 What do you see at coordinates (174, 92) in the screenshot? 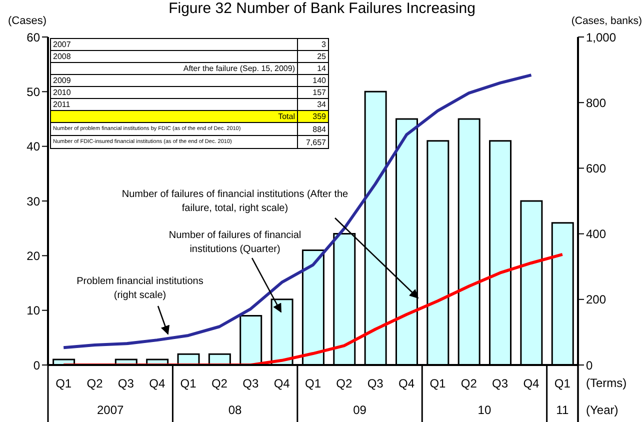
I see `annotation: 2010` at bounding box center [174, 92].